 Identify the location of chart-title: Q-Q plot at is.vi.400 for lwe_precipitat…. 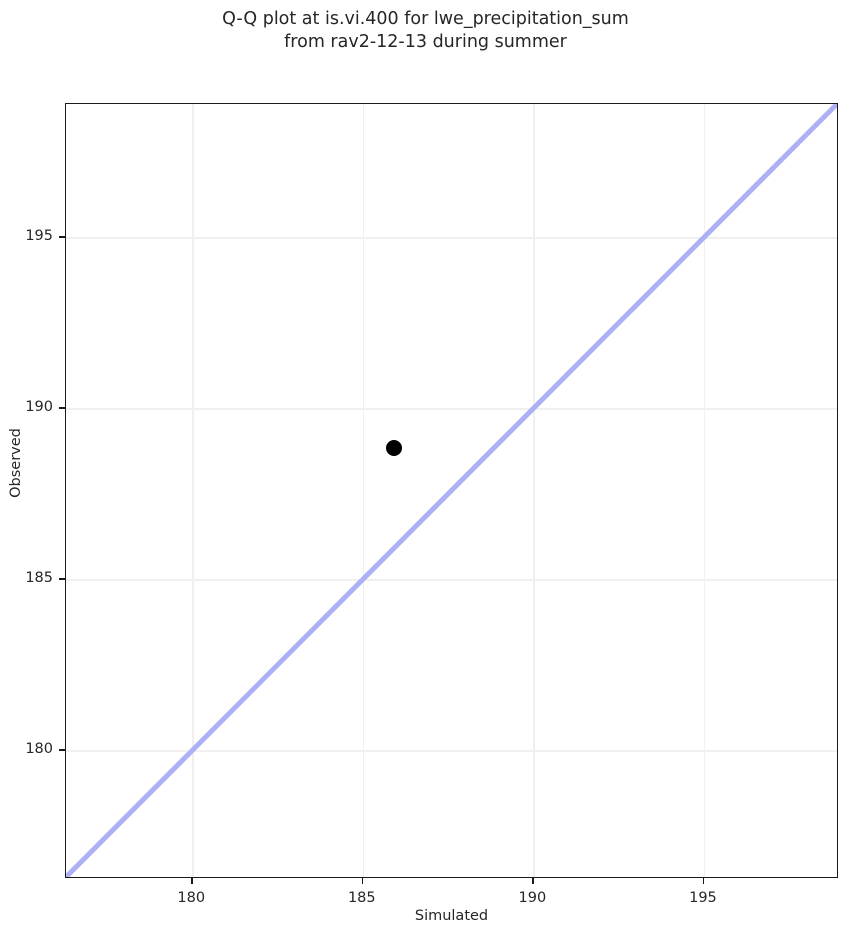
(425, 30).